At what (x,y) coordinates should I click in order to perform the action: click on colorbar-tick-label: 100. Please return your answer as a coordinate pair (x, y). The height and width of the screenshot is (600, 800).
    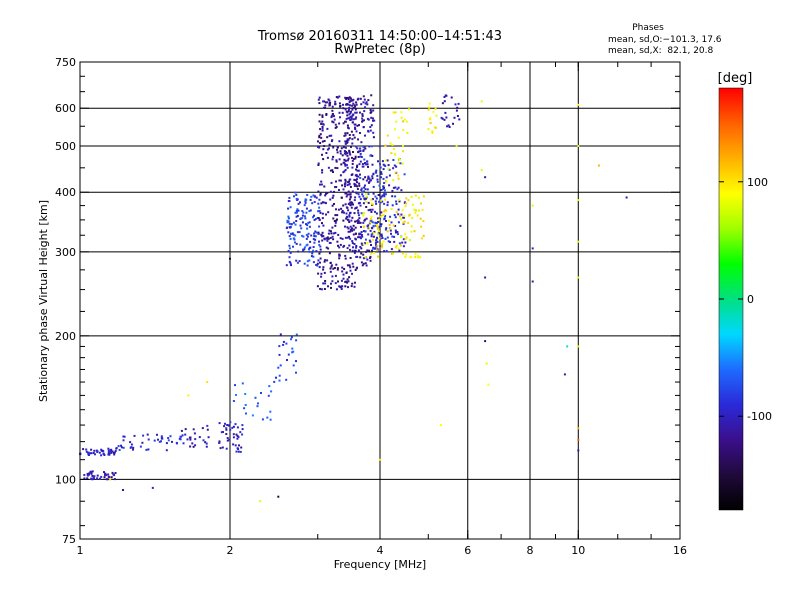
    Looking at the image, I should click on (757, 182).